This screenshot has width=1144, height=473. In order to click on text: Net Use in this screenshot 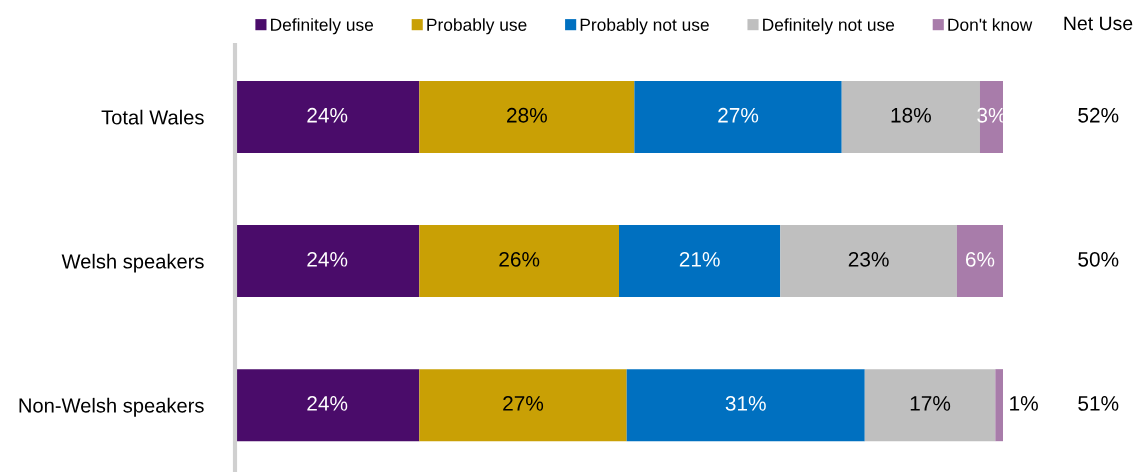, I will do `click(1098, 23)`.